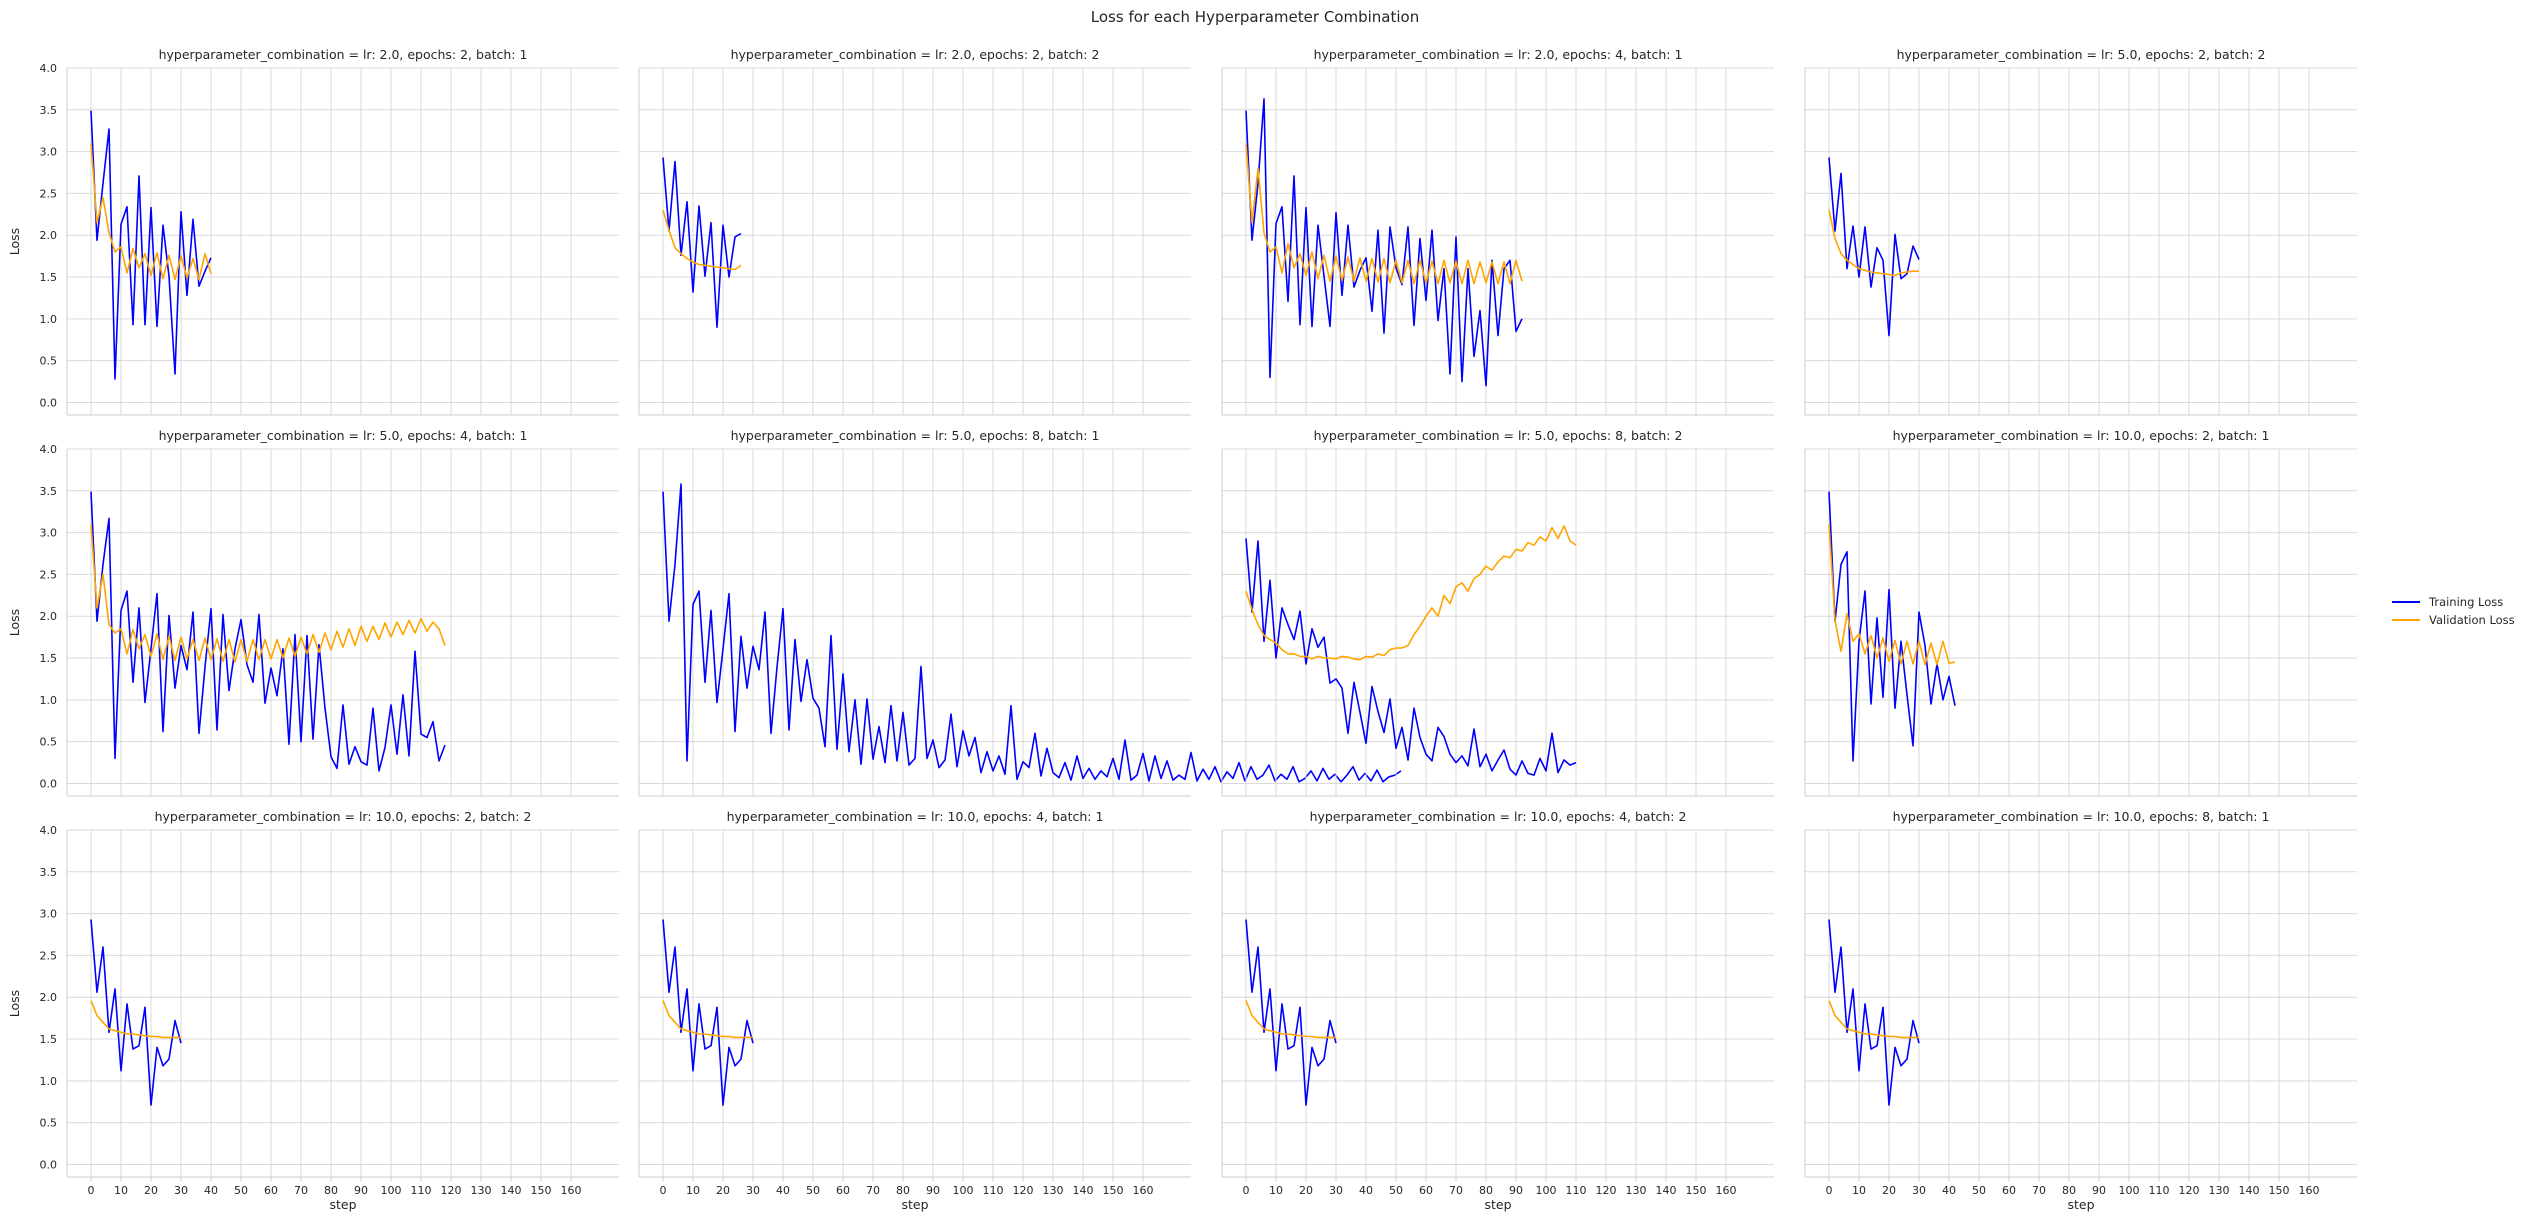 The width and height of the screenshot is (2522, 1229). Describe the element at coordinates (2453, 611) in the screenshot. I see `legend: Training Loss Validation Loss` at that location.